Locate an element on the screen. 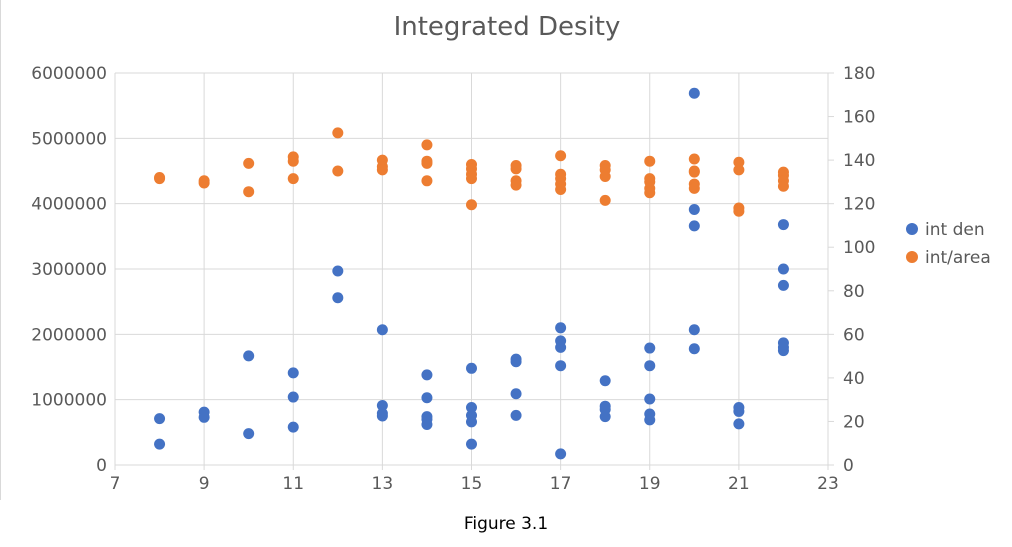 This screenshot has height=547, width=1012. legend: int den int/area is located at coordinates (948, 244).